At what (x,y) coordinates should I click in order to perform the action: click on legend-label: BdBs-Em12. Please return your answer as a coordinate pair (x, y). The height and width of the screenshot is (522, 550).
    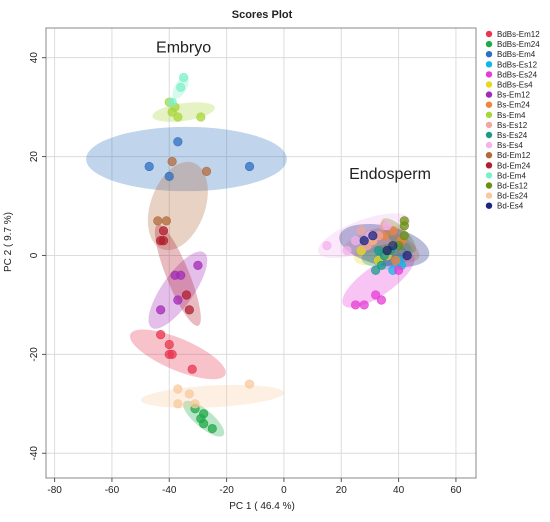
    Looking at the image, I should click on (518, 34).